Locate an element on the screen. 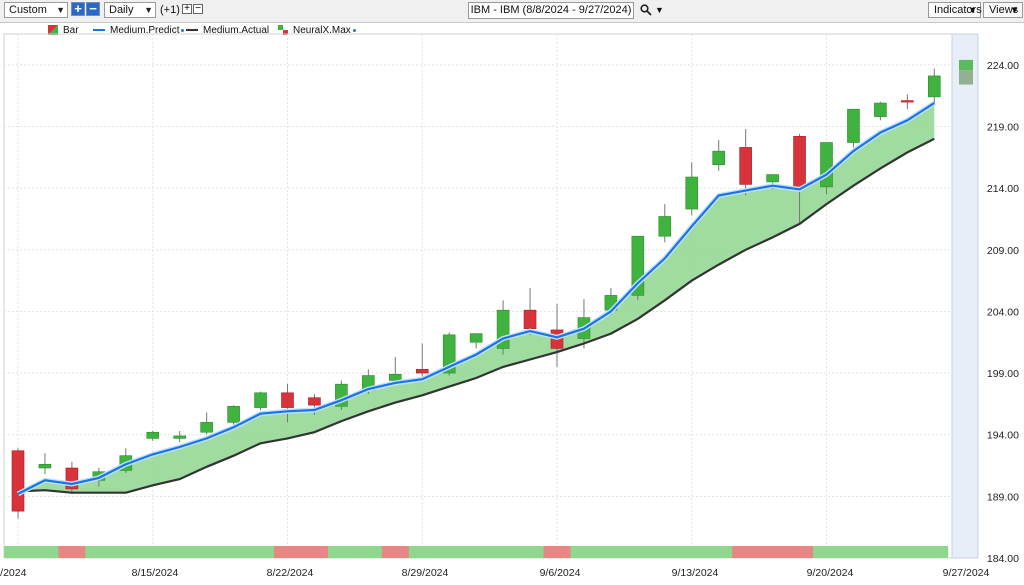 The width and height of the screenshot is (1024, 585). offset-label: (+1) is located at coordinates (170, 10).